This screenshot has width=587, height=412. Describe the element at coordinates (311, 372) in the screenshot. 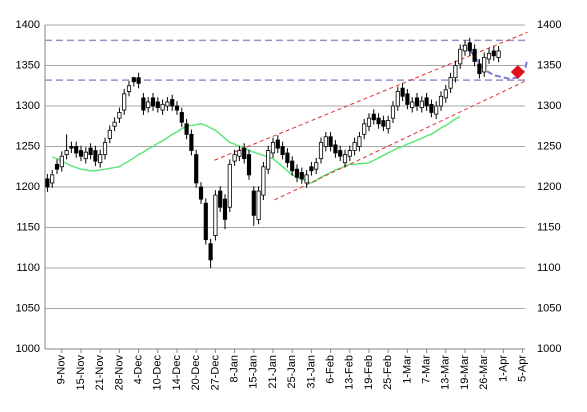

I see `x-tick-label: 31-Jan` at that location.